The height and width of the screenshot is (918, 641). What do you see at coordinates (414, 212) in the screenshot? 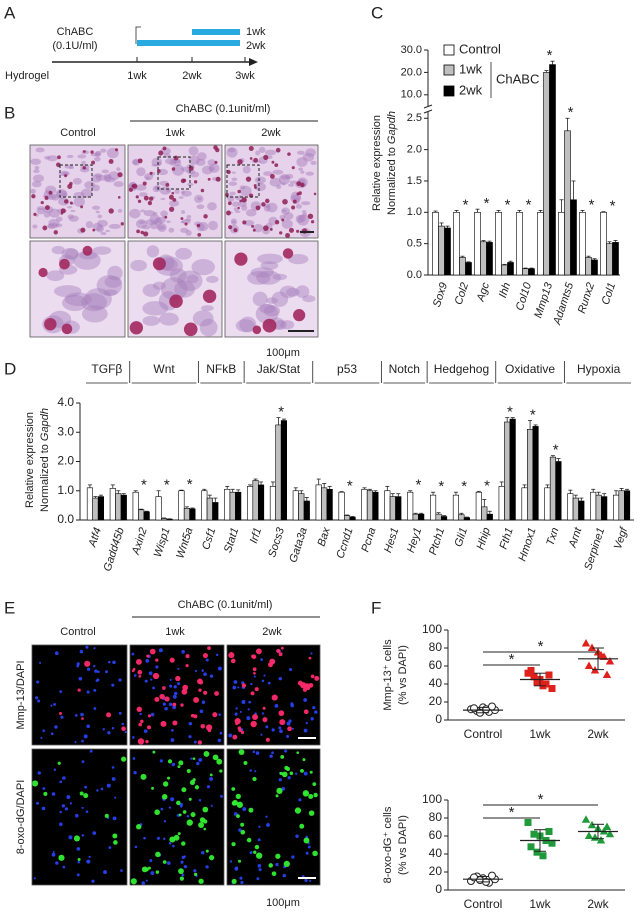
I see `y-tick-label: 1.0` at bounding box center [414, 212].